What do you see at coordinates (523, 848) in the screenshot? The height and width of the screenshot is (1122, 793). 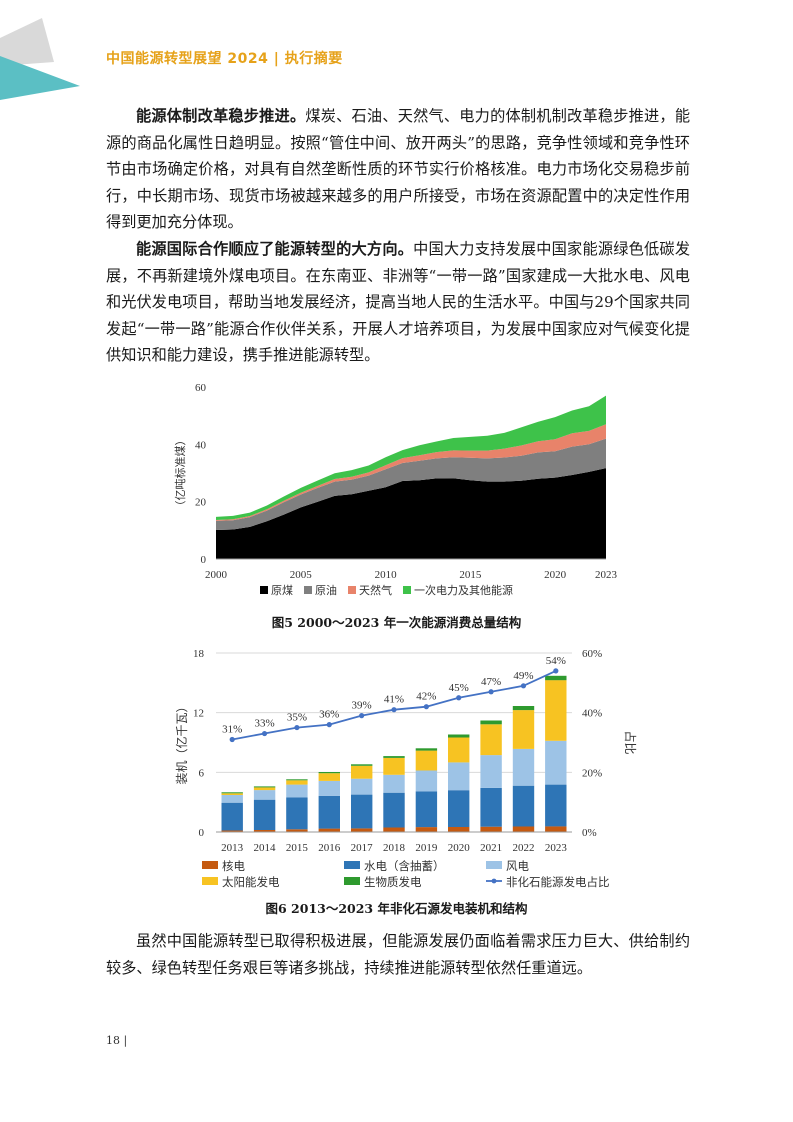 I see `x-tick-label: 2022` at bounding box center [523, 848].